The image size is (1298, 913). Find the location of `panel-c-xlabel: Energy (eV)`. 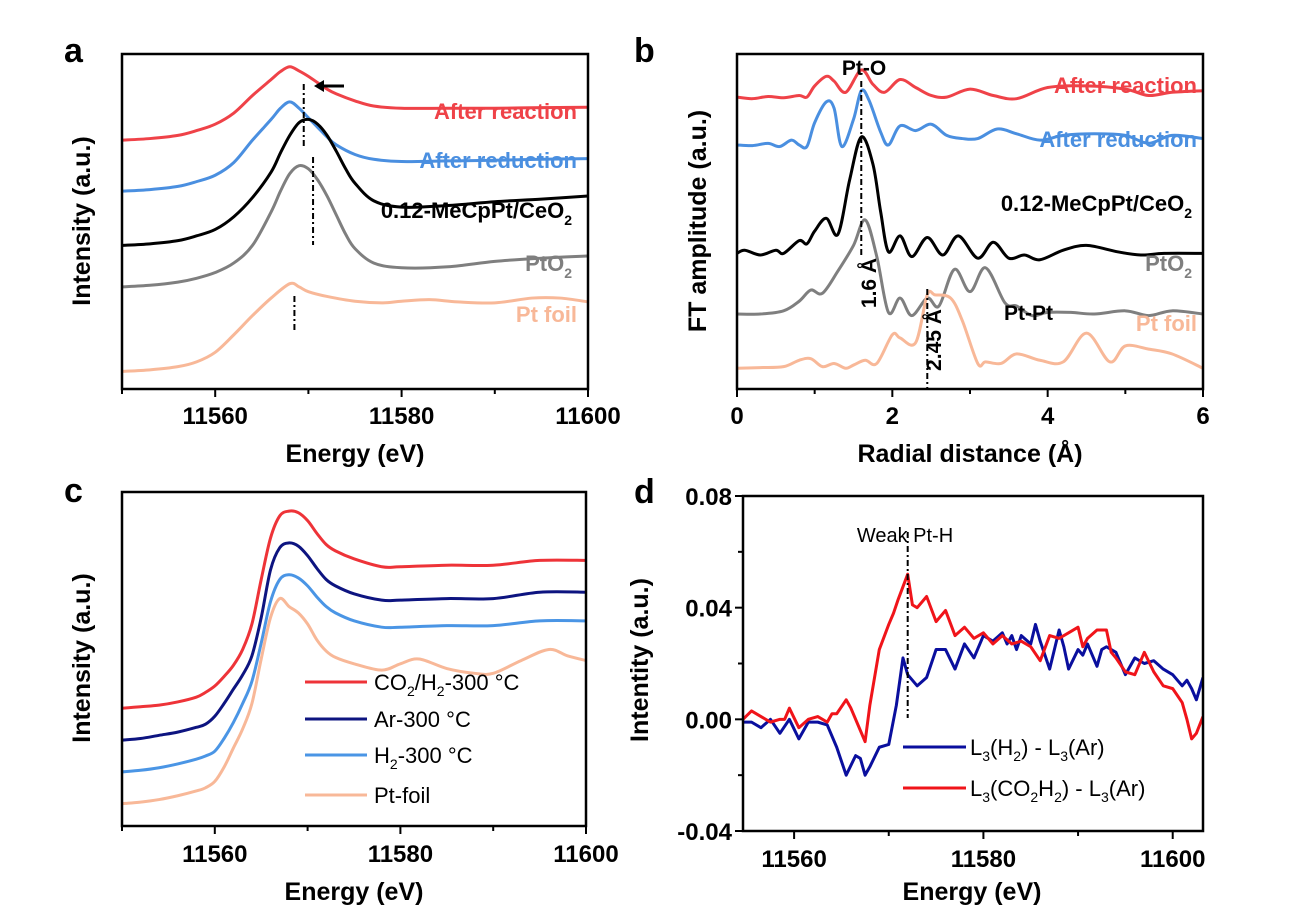

panel-c-xlabel: Energy (eV) is located at coordinates (354, 892).